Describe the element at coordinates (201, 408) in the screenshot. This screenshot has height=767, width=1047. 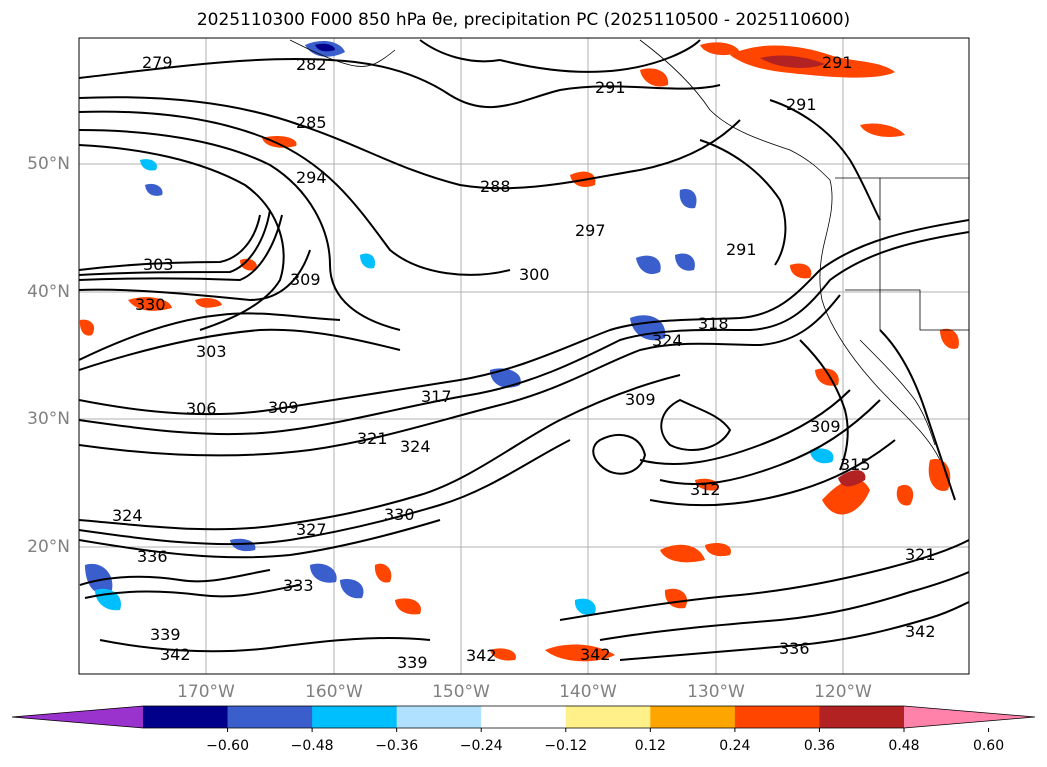
I see `contour-label: 306` at that location.